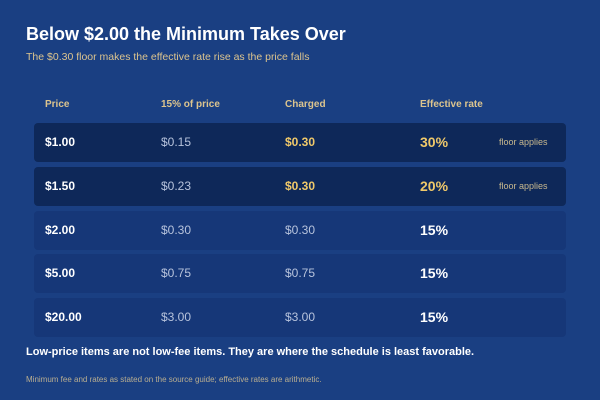 This screenshot has width=600, height=400. Describe the element at coordinates (176, 142) in the screenshot. I see `pct-cell: $0.15` at that location.